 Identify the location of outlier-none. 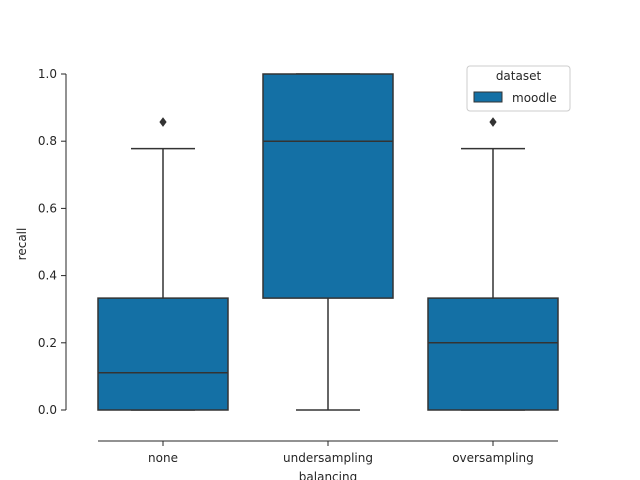
(163, 122).